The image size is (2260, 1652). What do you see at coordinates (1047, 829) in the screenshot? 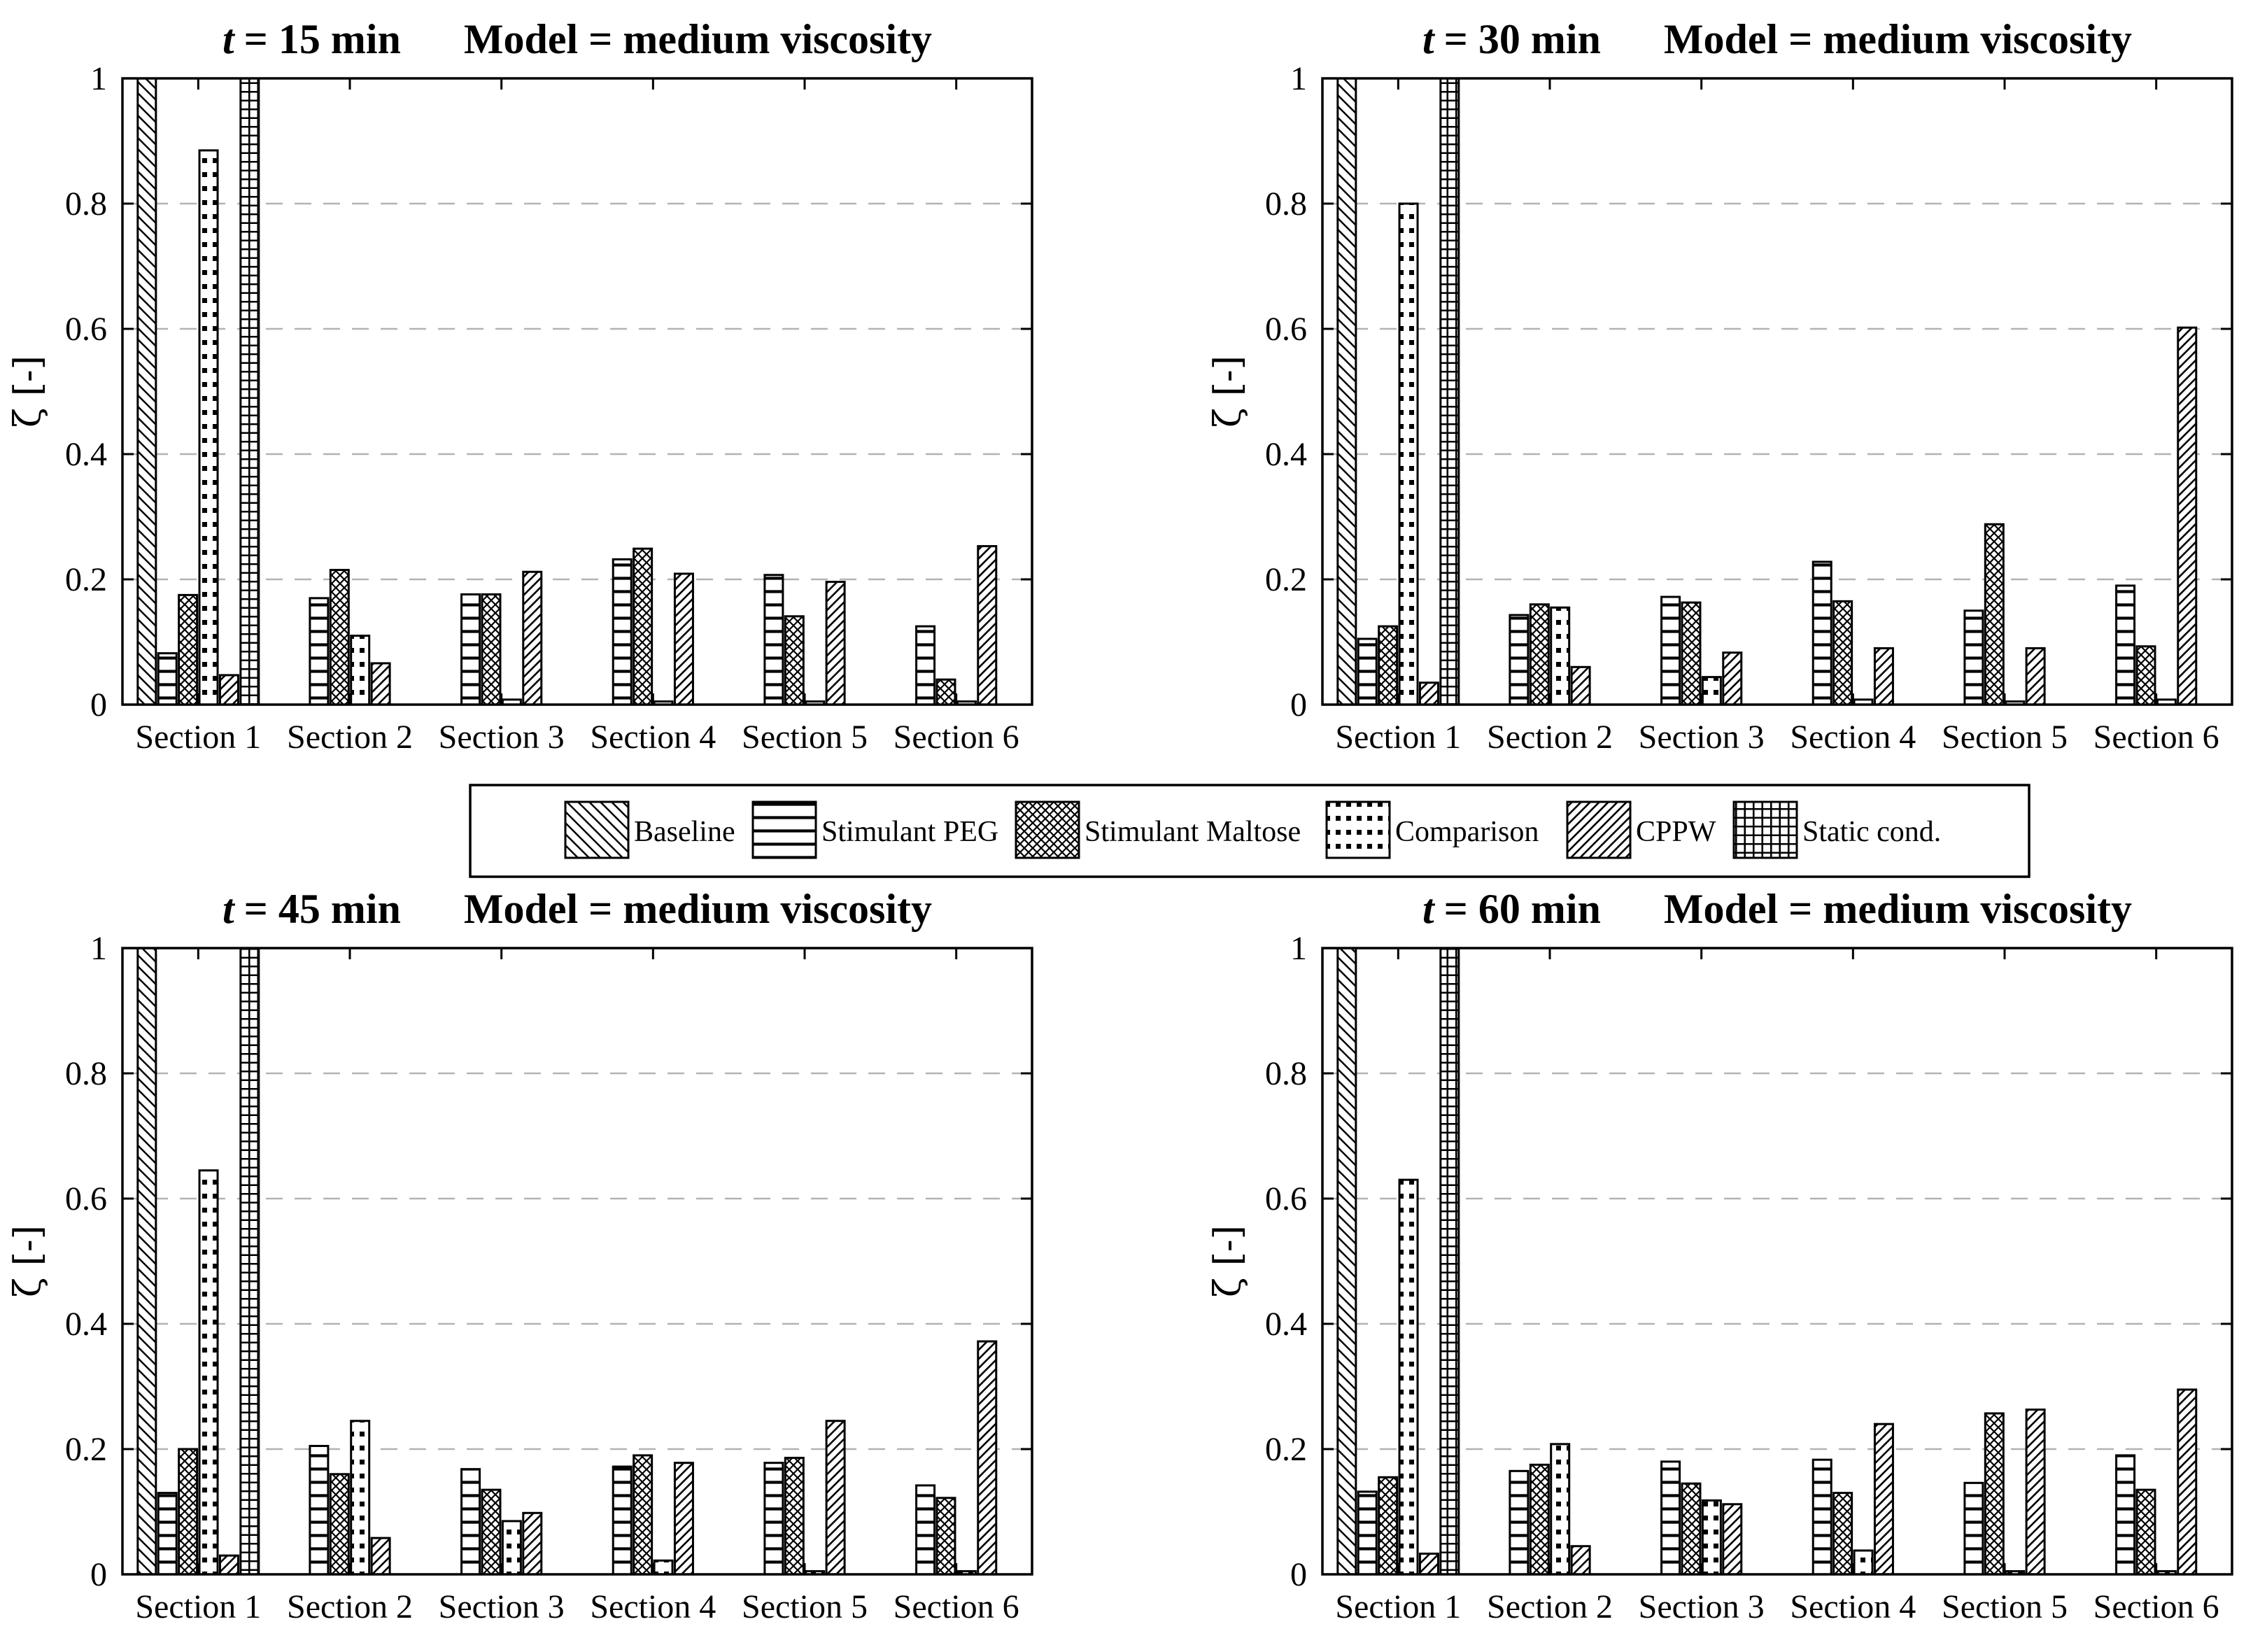
I see `legend-swatch-maltose` at bounding box center [1047, 829].